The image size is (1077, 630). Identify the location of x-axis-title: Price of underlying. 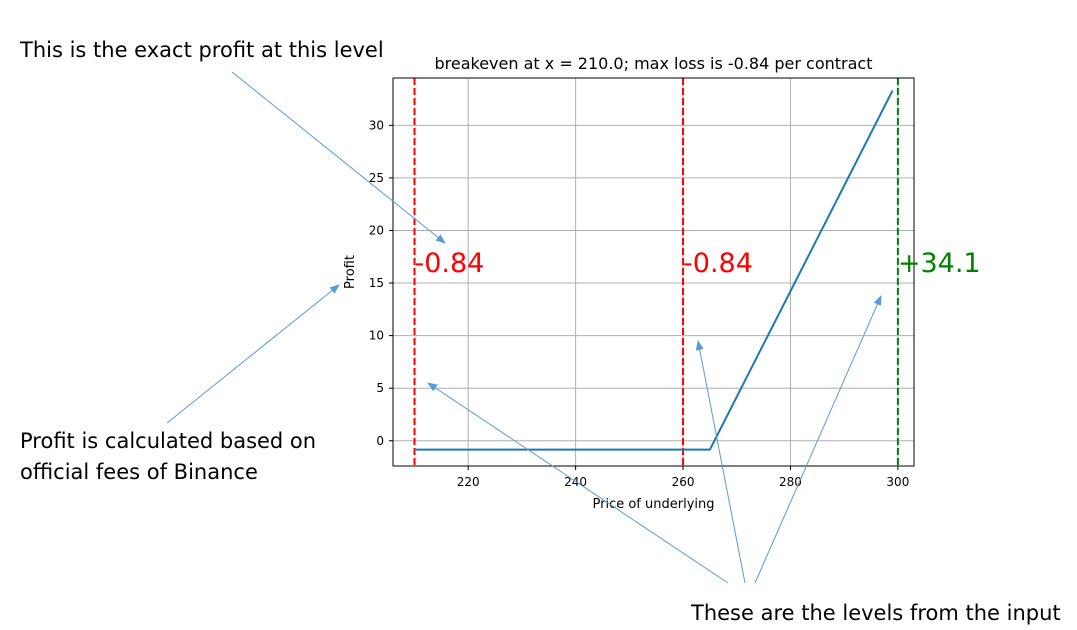
(654, 504).